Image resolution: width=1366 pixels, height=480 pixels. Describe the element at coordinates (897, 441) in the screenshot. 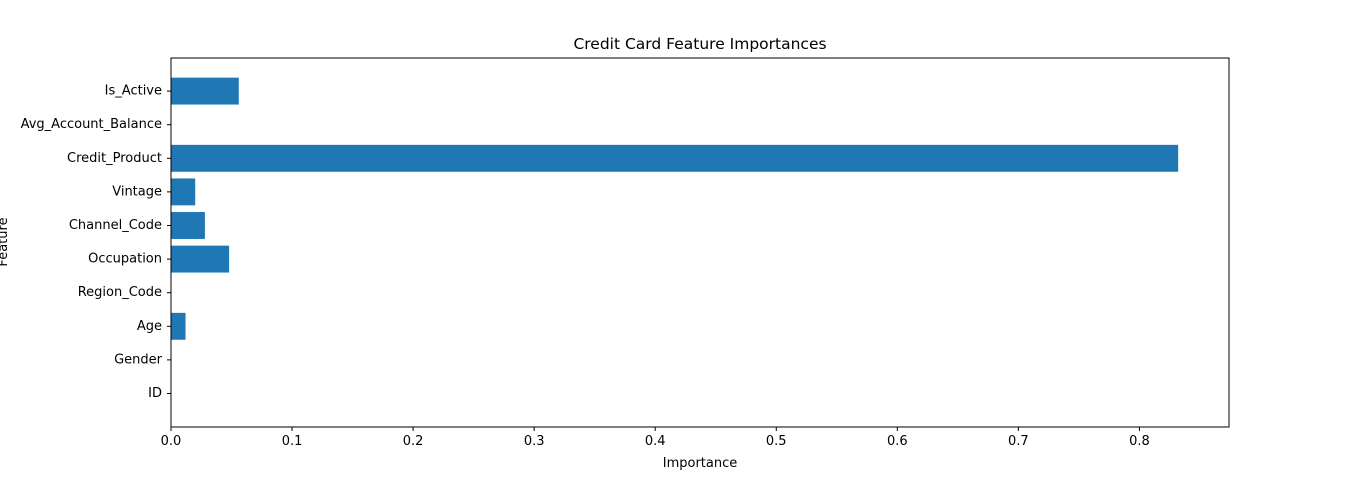

I see `x-tick-label: 0.6` at that location.